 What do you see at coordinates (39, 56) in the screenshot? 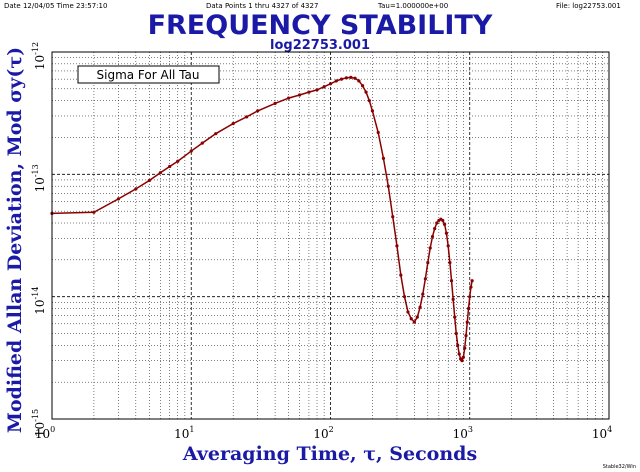
I see `y-tick-label: 10-12` at bounding box center [39, 56].